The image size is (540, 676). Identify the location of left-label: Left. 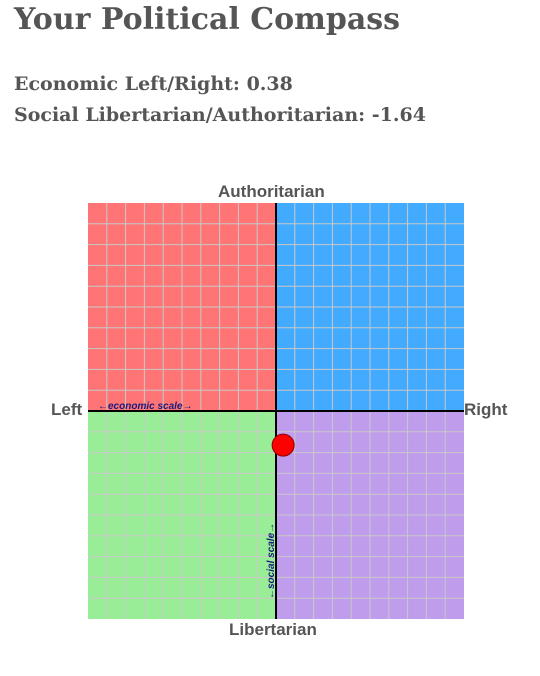
(67, 409).